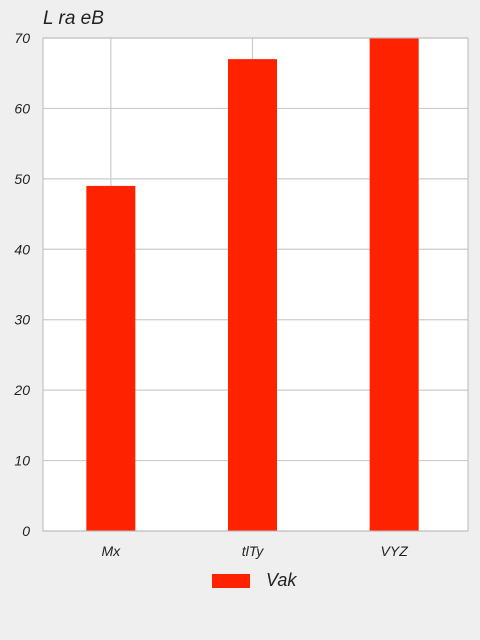 The width and height of the screenshot is (480, 640). I want to click on y-tick-label: 30, so click(22, 320).